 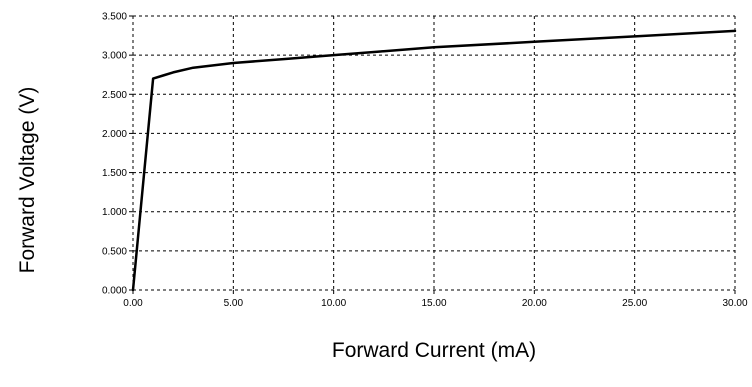 I want to click on y-tick-label-5: 2.500, so click(x=114, y=95).